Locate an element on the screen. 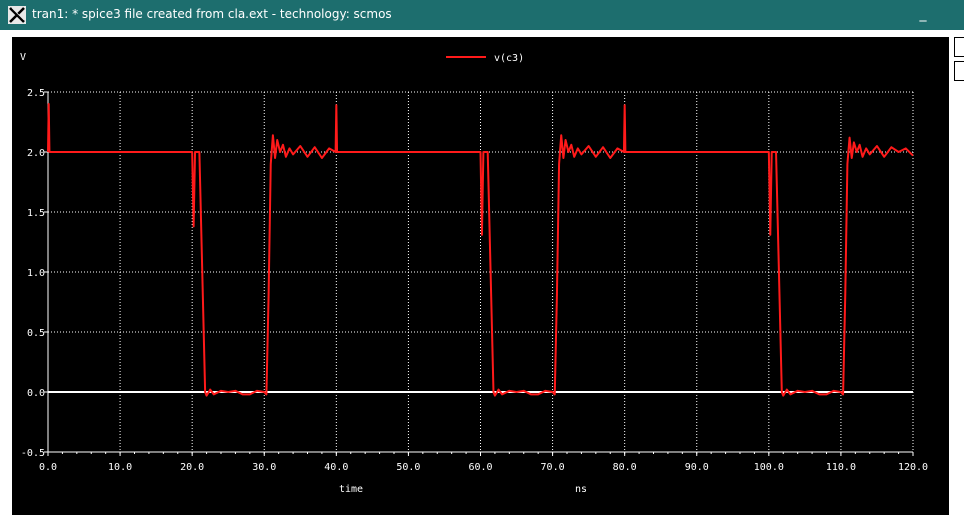 This screenshot has width=964, height=515. x-tick-label: 110.0 is located at coordinates (841, 467).